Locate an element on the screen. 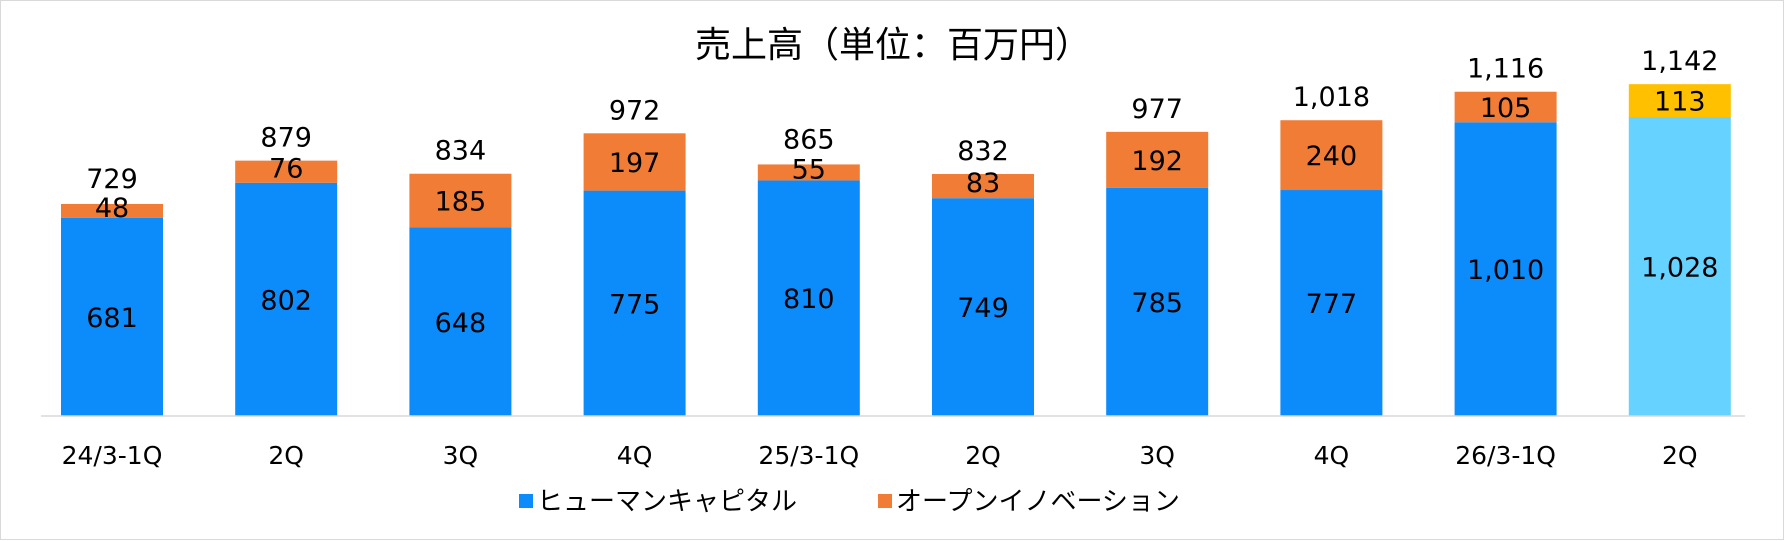 The width and height of the screenshot is (1784, 541). legend-swatch-open-innovation is located at coordinates (885, 501).